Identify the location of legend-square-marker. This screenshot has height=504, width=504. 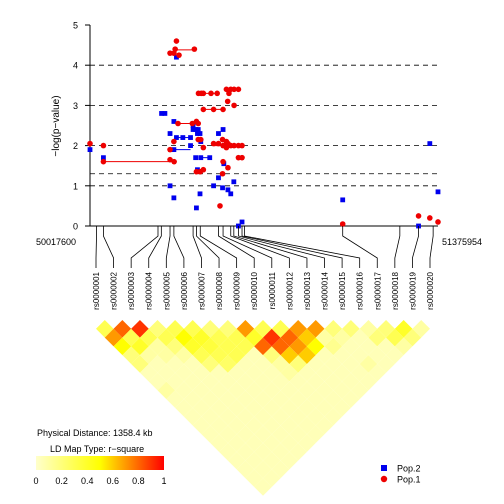
(384, 468).